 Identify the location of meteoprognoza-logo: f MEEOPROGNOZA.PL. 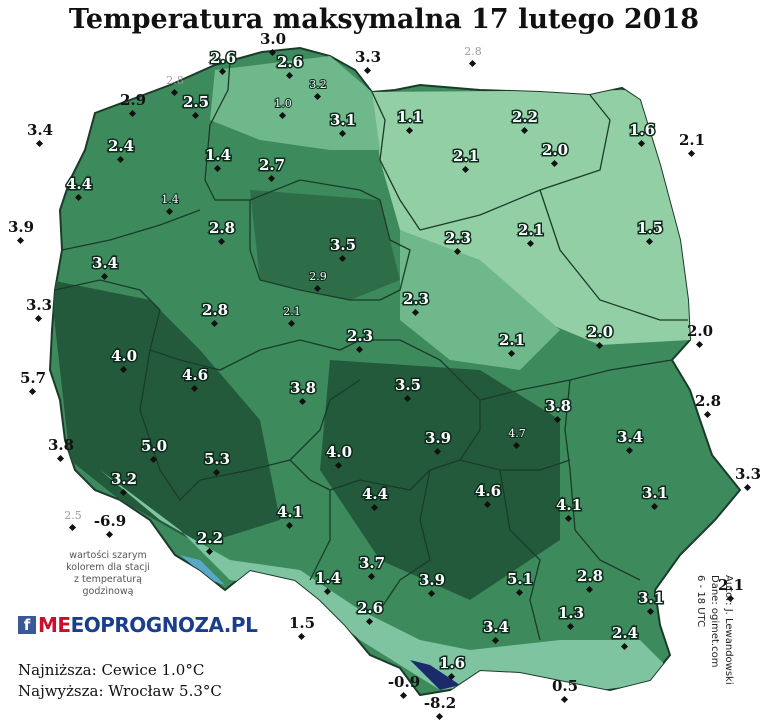
(138, 625).